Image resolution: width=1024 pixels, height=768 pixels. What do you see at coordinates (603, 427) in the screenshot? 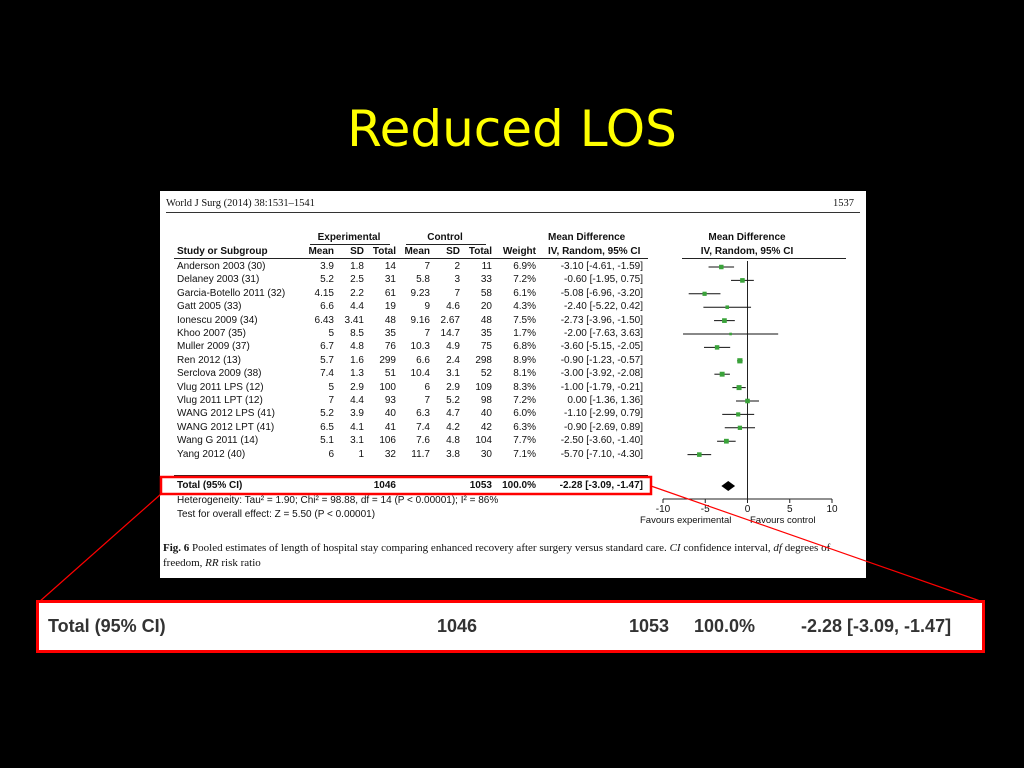
I see `md-ci-cell: -0.90 [-2.69, 0.89]` at bounding box center [603, 427].